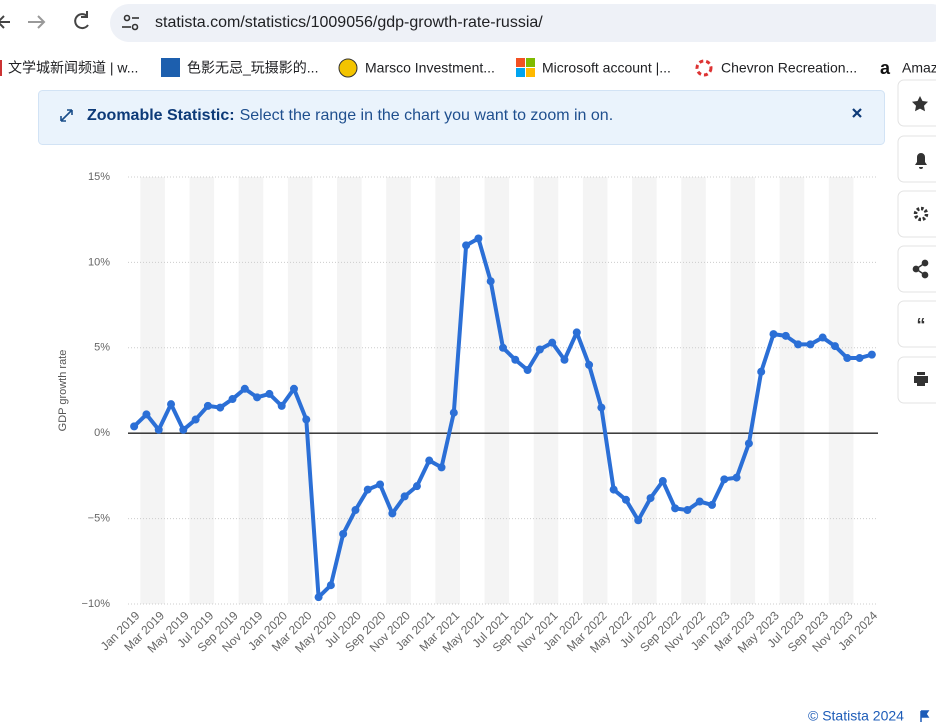 The height and width of the screenshot is (726, 936). What do you see at coordinates (921, 161) in the screenshot?
I see `bell-icon` at bounding box center [921, 161].